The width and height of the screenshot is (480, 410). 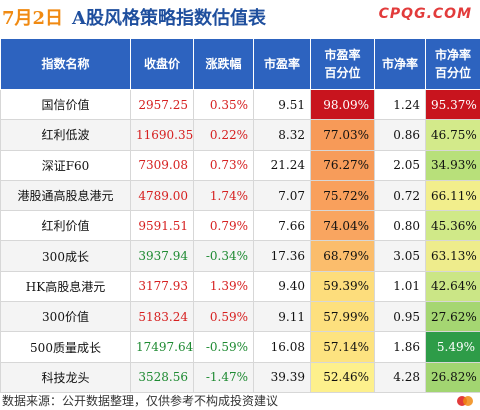 I want to click on pe-cell: 16.08, so click(x=282, y=347).